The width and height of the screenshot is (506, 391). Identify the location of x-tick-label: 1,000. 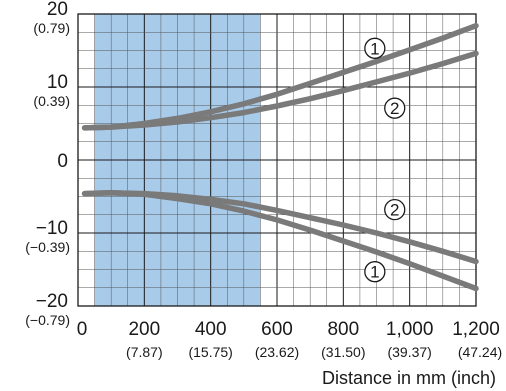
(410, 329).